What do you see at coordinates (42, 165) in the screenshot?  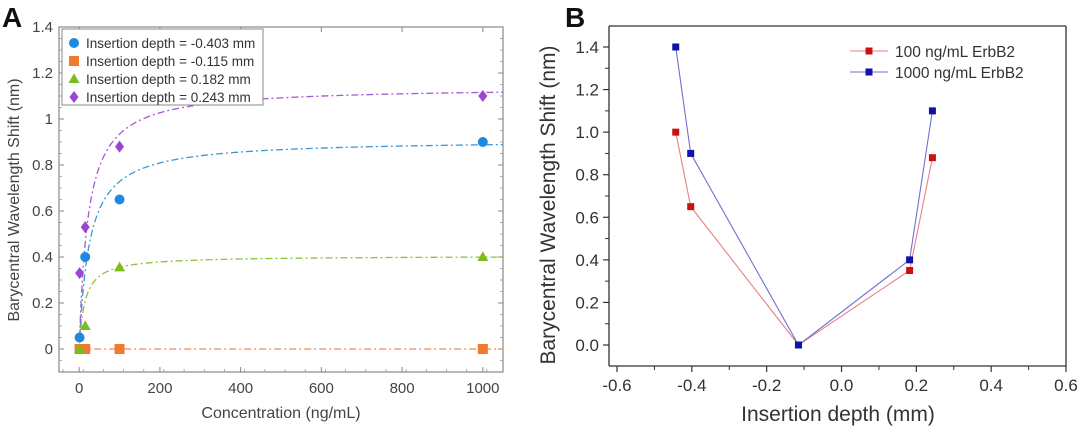 I see `y-tick-label-a: 0.8` at bounding box center [42, 165].